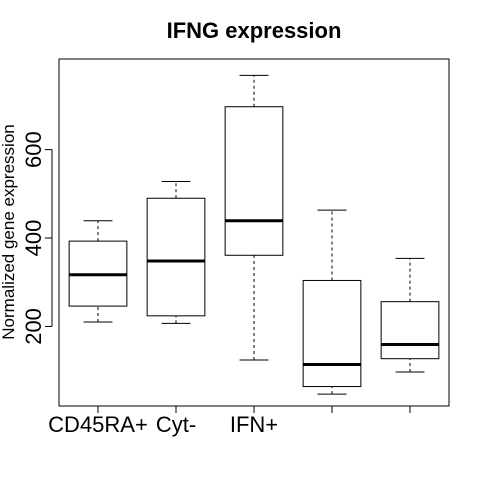 This screenshot has width=480, height=480. I want to click on x-axis: CD45RA+ Cyt- IFN+, so click(229, 421).